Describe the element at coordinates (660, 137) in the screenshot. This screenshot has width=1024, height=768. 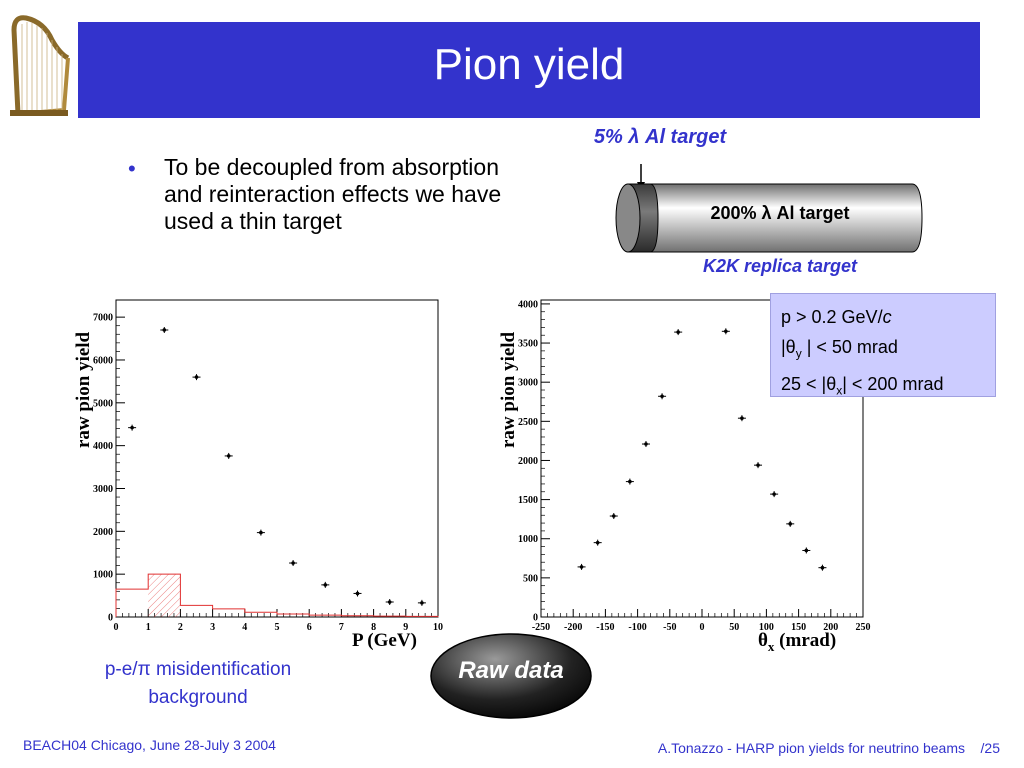
I see `thin-target-label: 5% λ Al target` at that location.